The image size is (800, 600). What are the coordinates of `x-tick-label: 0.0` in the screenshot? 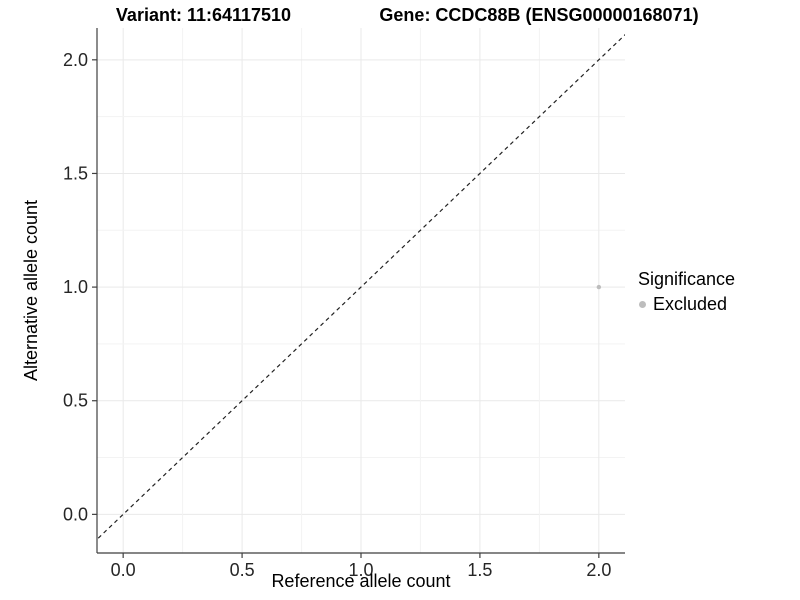 It's located at (123, 570).